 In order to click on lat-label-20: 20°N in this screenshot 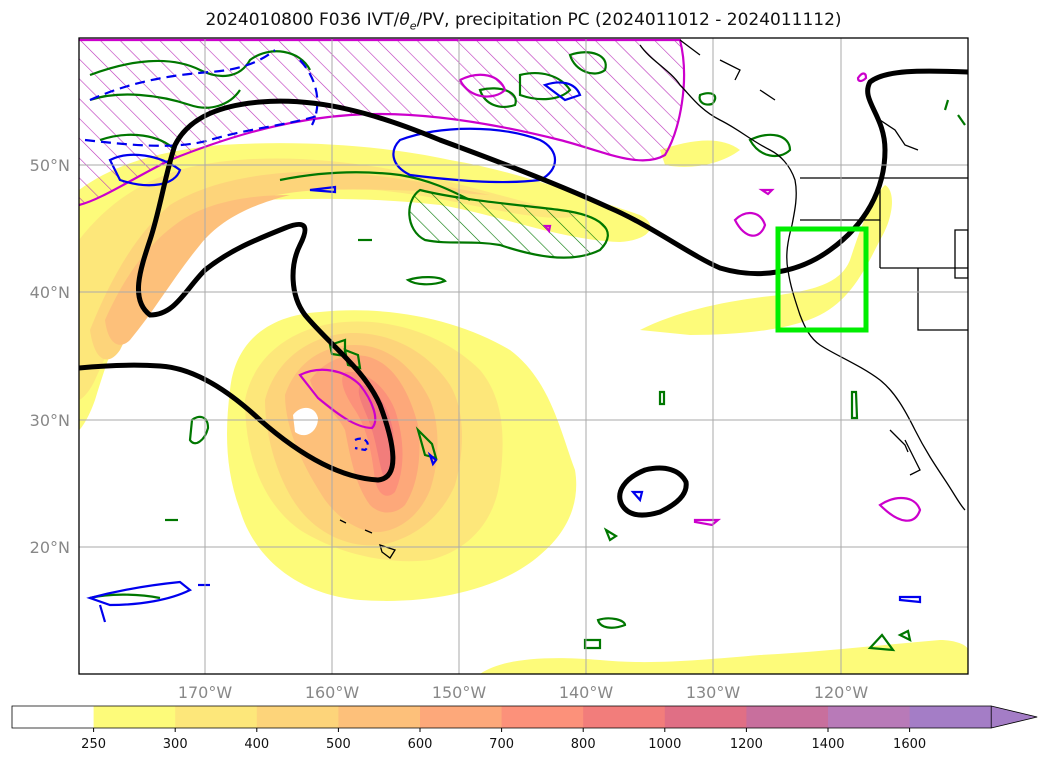, I will do `click(50, 547)`.